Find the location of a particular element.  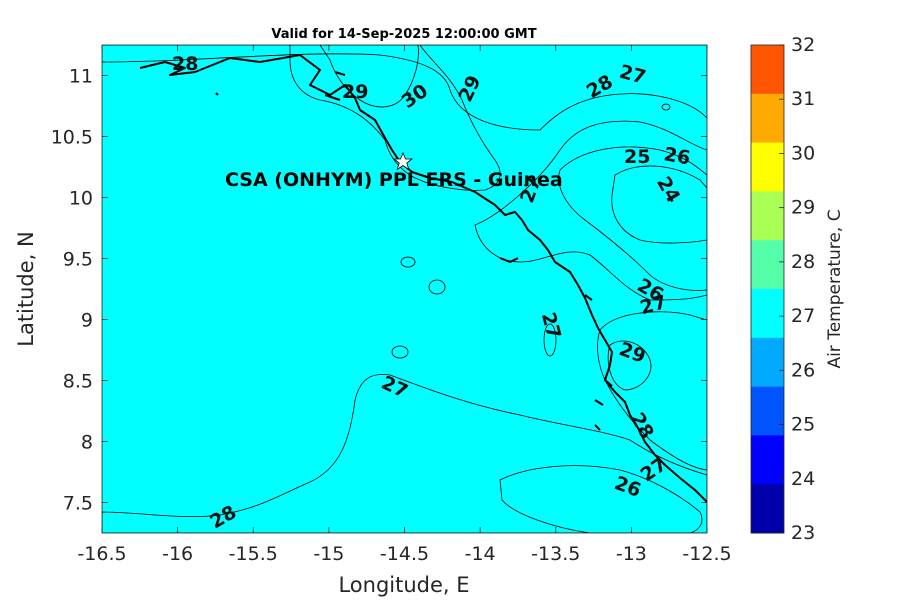

colorbar-tick-label: 31 is located at coordinates (803, 99).